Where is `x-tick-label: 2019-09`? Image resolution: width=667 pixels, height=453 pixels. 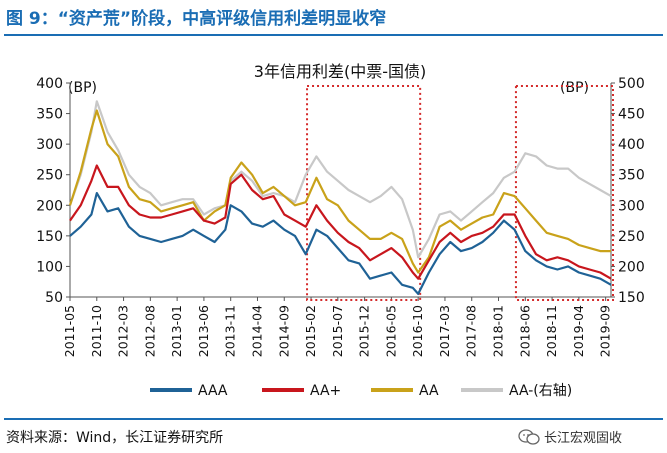
x-tick-label: 2019-09 is located at coordinates (605, 331).